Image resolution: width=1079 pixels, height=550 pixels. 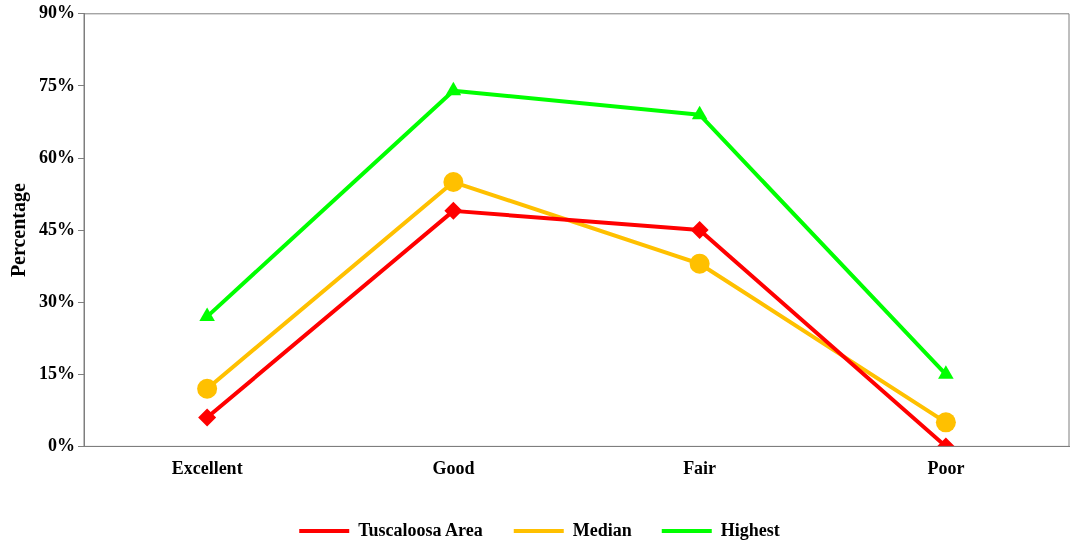 I want to click on x-tick-label: Poor, so click(x=946, y=467).